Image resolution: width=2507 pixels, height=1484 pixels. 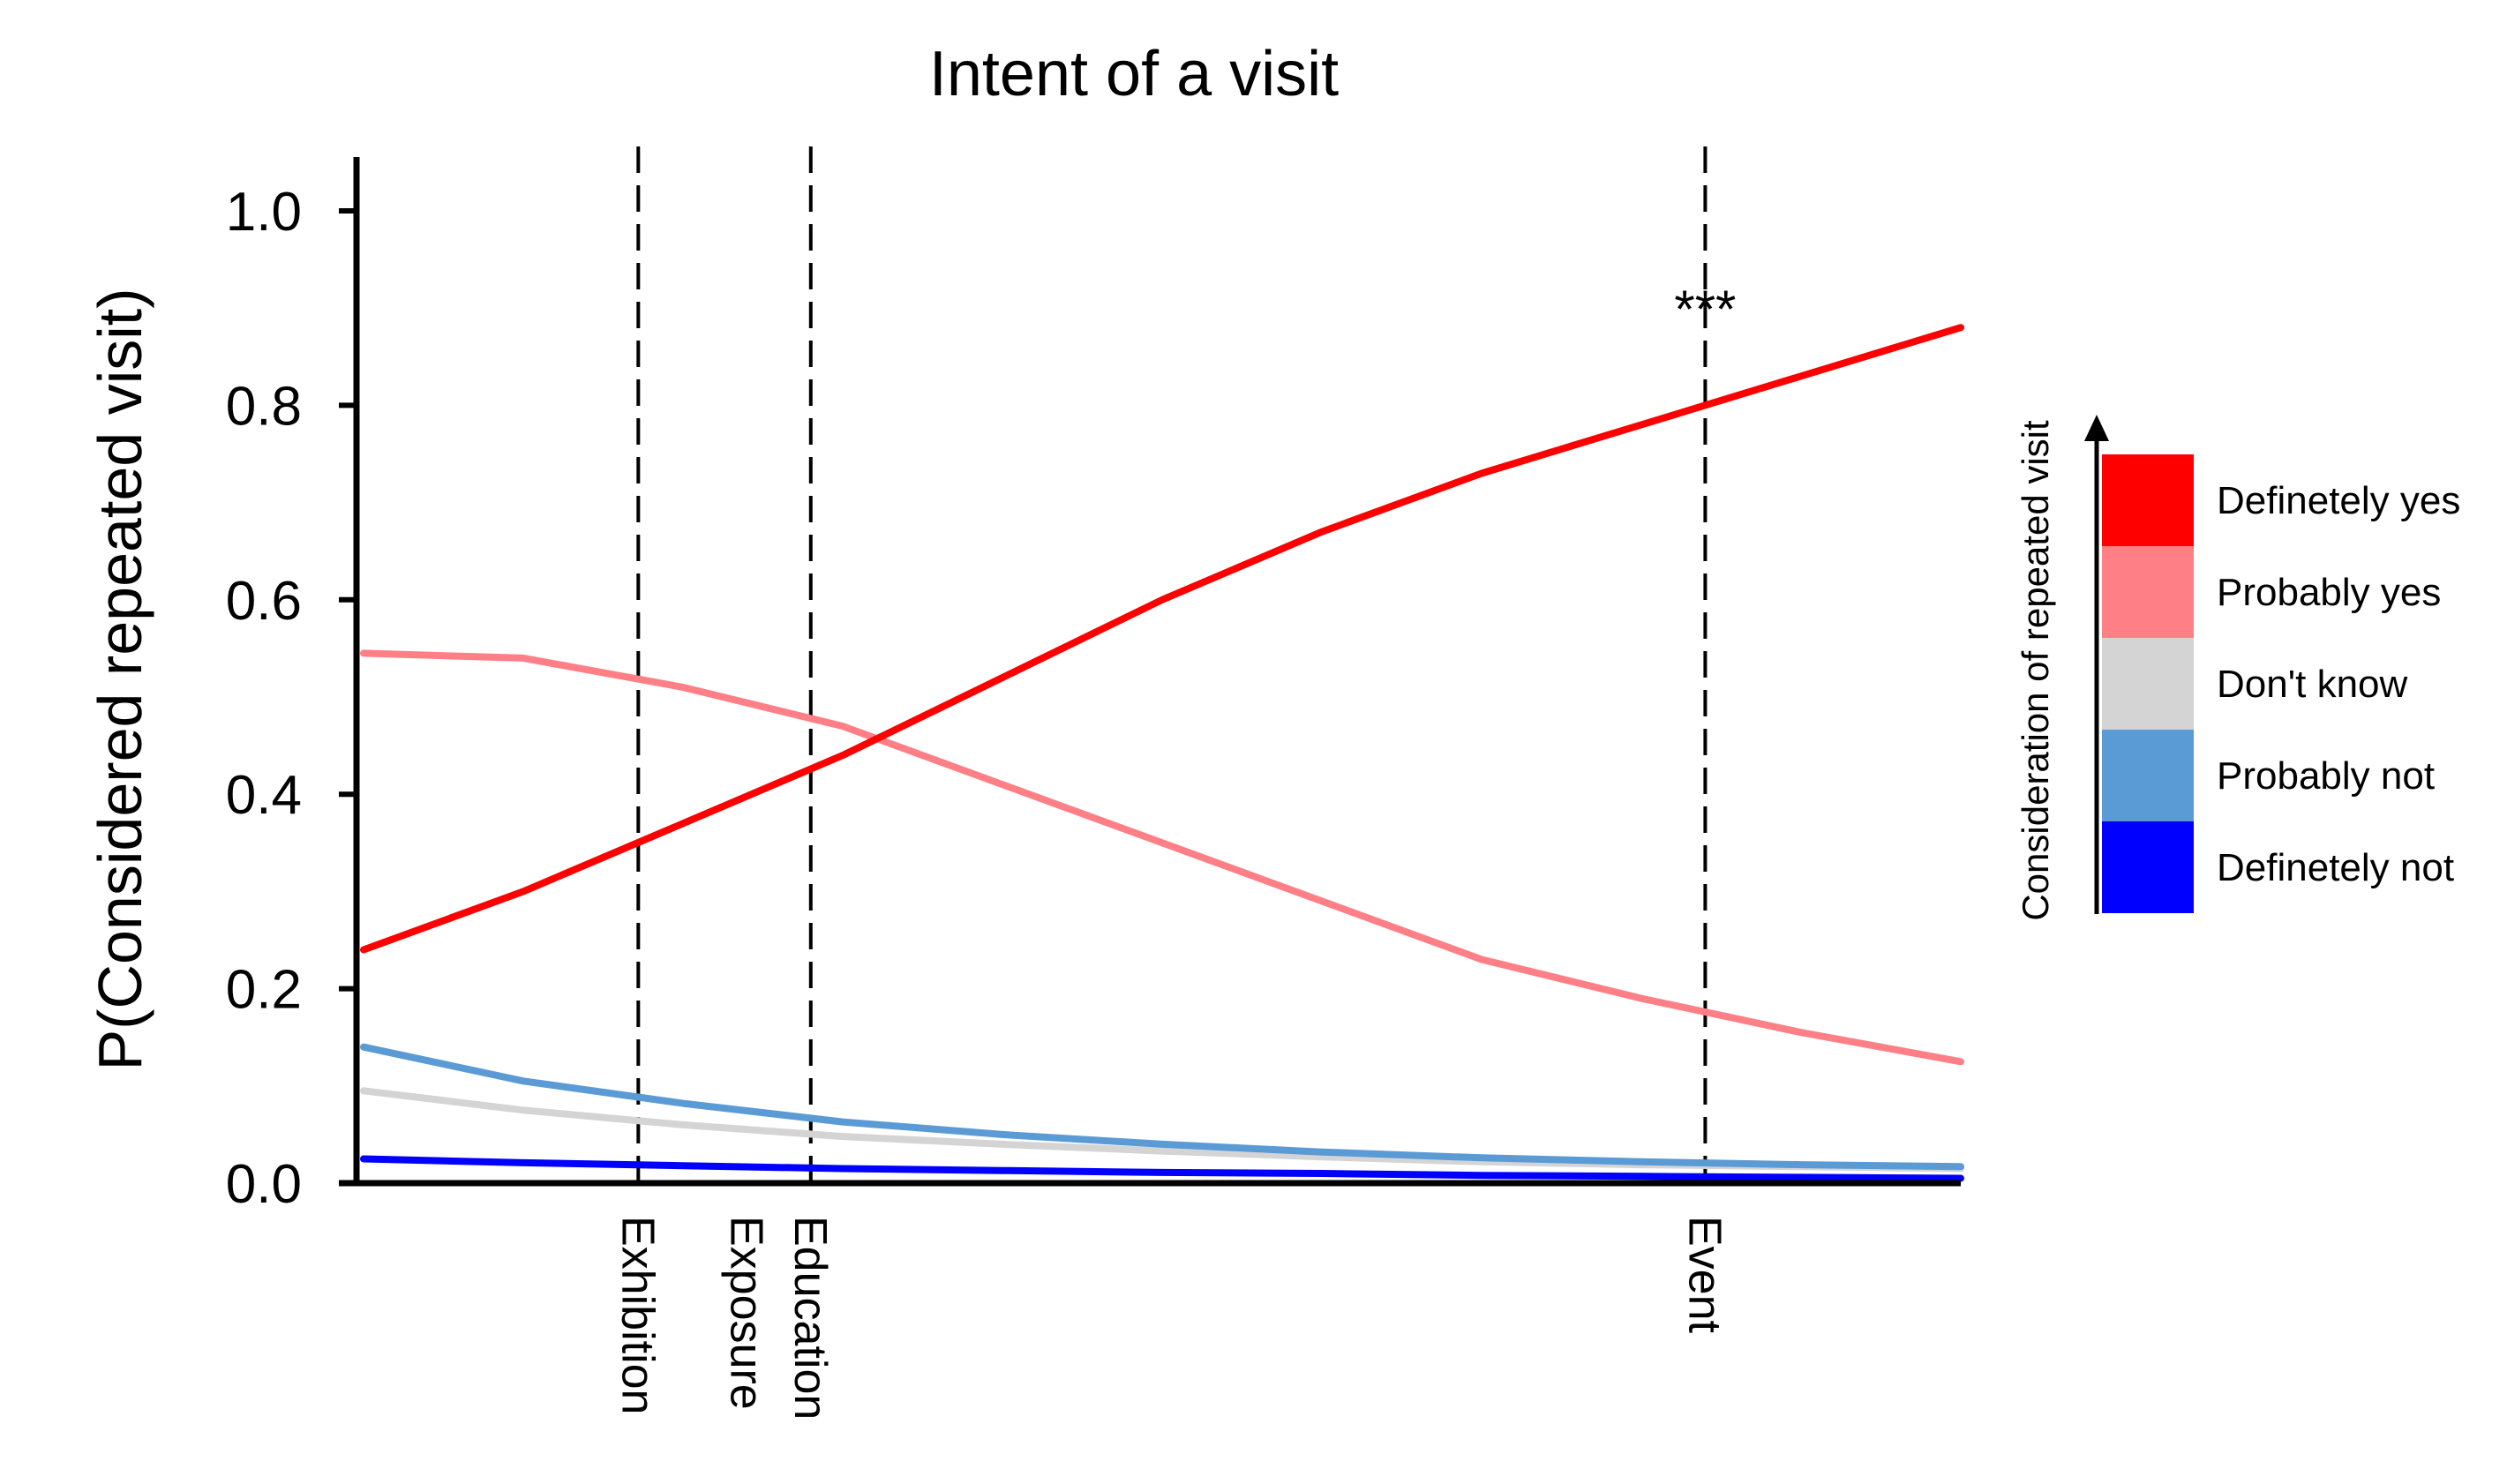 What do you see at coordinates (1171, 1318) in the screenshot?
I see `marker-labels: Exhibition Exposure Education Event` at bounding box center [1171, 1318].